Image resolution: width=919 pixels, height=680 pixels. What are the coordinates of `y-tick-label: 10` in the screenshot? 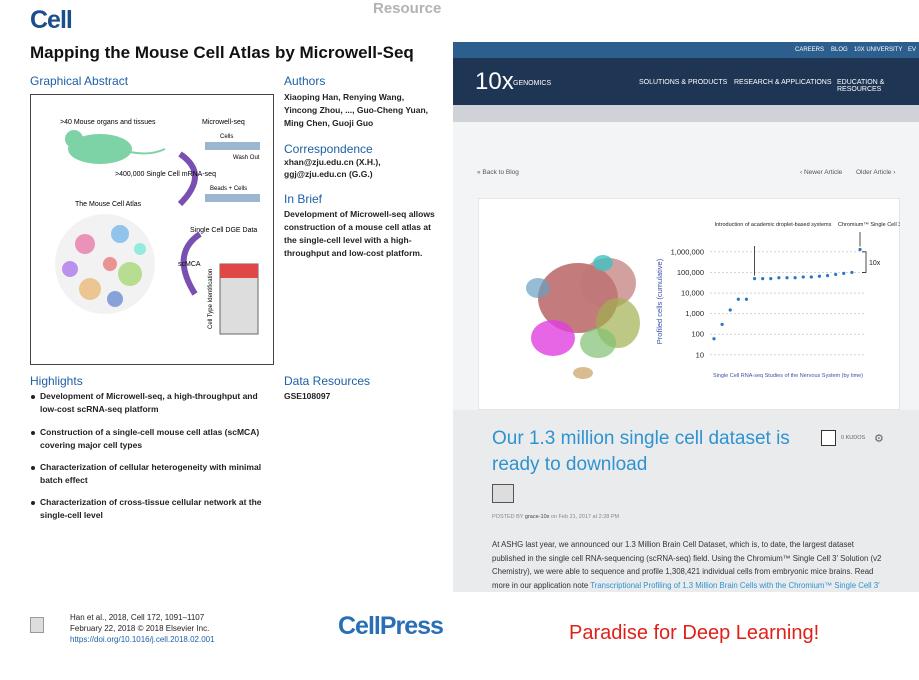 It's located at (700, 354).